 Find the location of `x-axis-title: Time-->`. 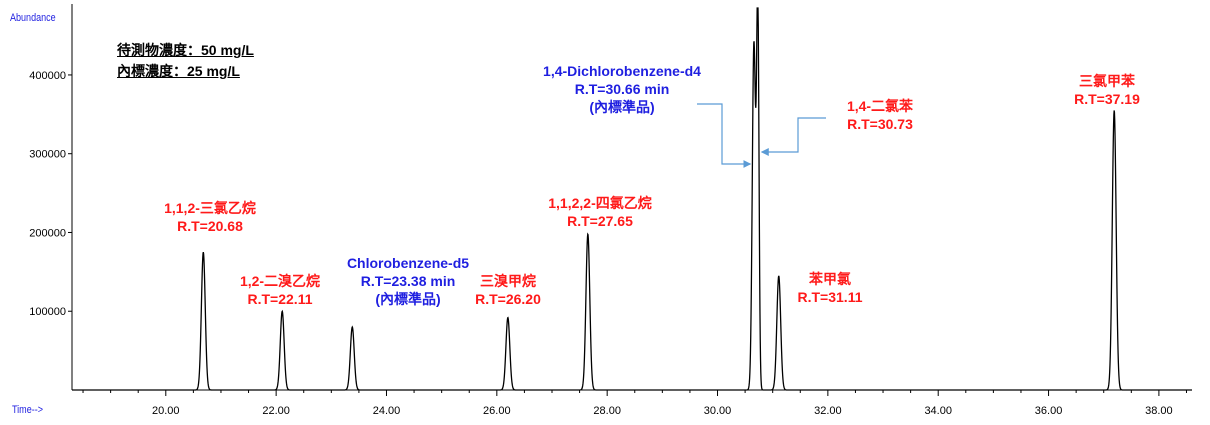

x-axis-title: Time--> is located at coordinates (27, 410).